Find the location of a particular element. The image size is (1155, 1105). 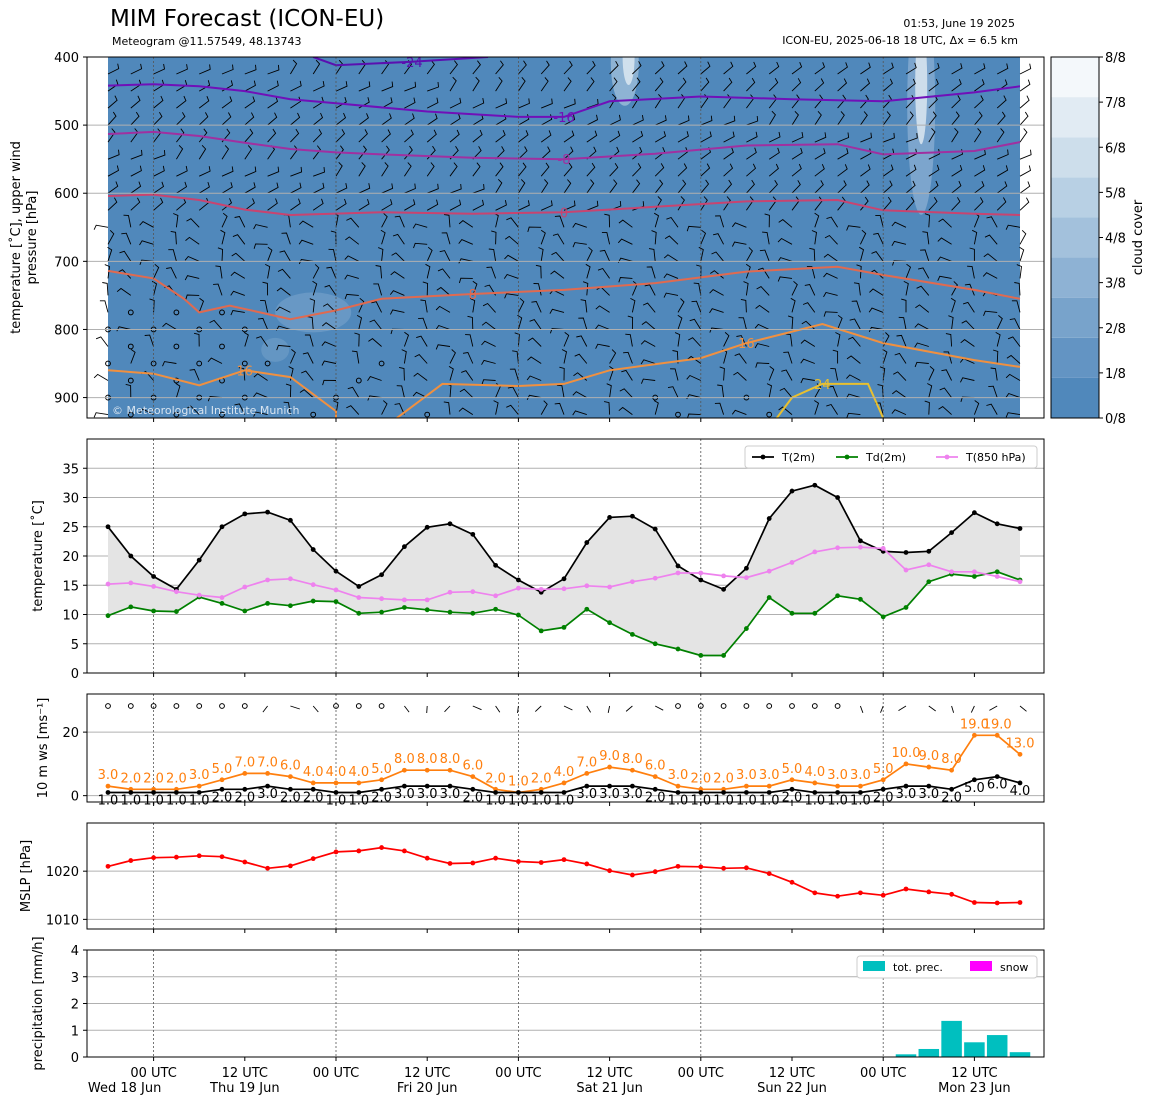

wind-frame is located at coordinates (565, 748).